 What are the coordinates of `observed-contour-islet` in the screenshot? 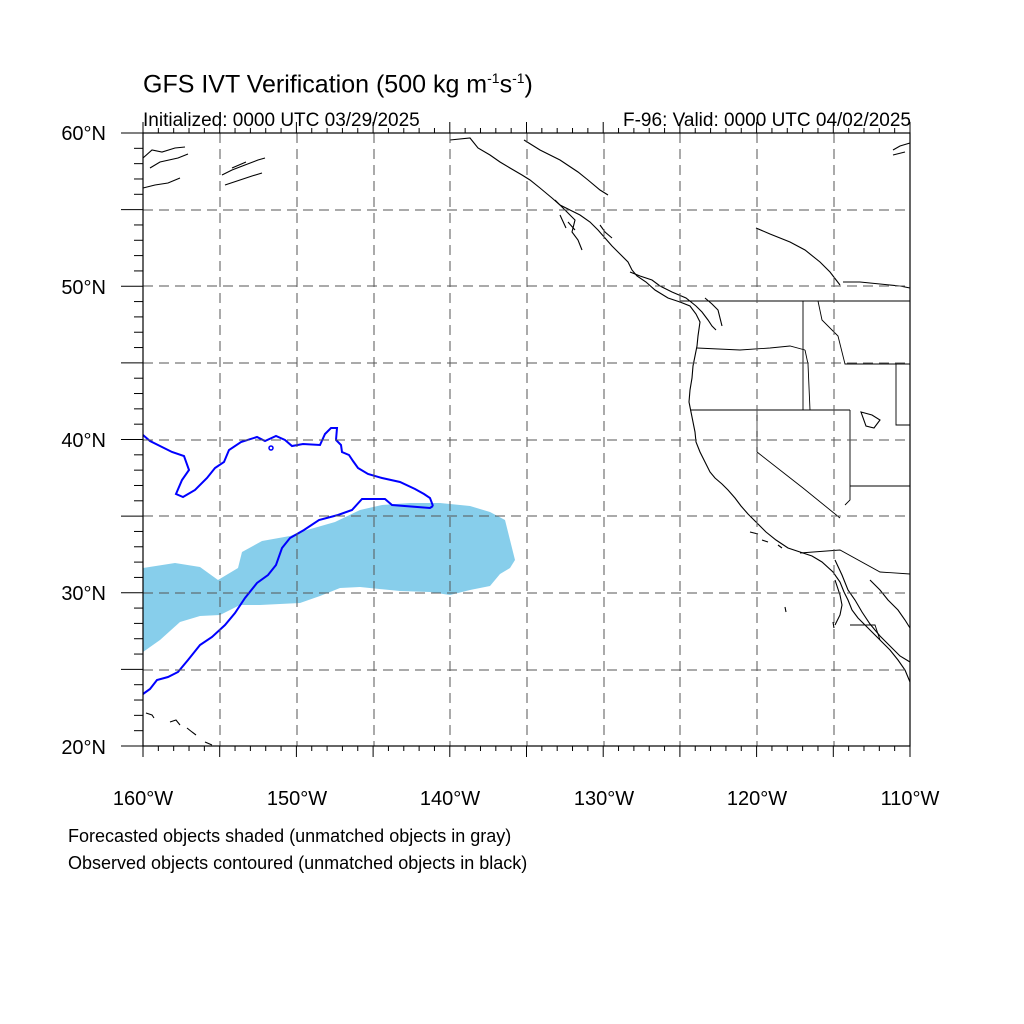 It's located at (271, 448).